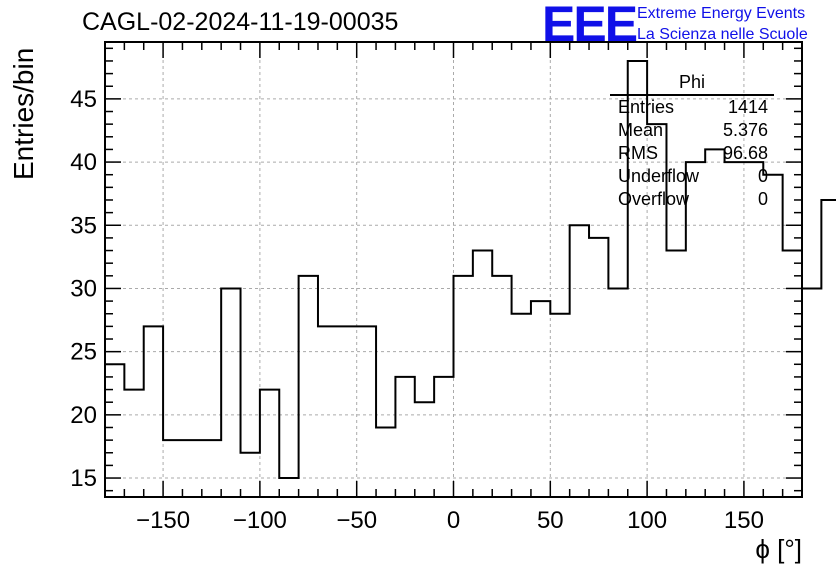 This screenshot has height=572, width=836. Describe the element at coordinates (694, 199) in the screenshot. I see `stats-row-overflow: Overflow 0` at that location.